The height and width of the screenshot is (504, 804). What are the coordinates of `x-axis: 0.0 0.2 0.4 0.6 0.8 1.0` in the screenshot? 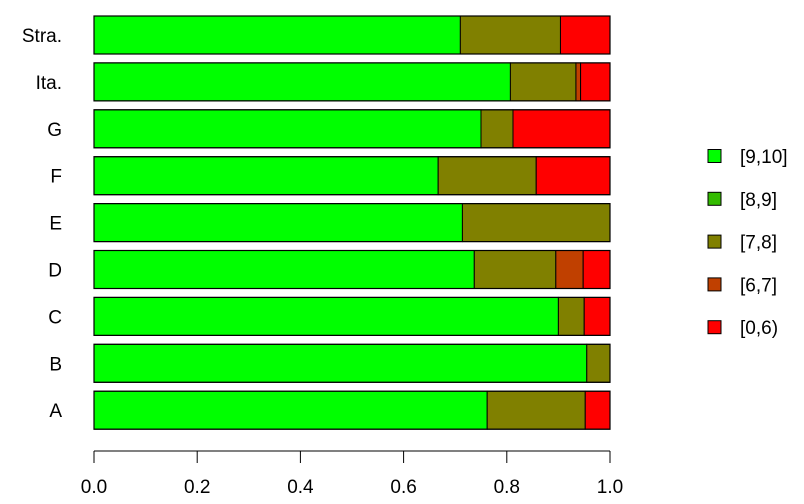 It's located at (352, 474).